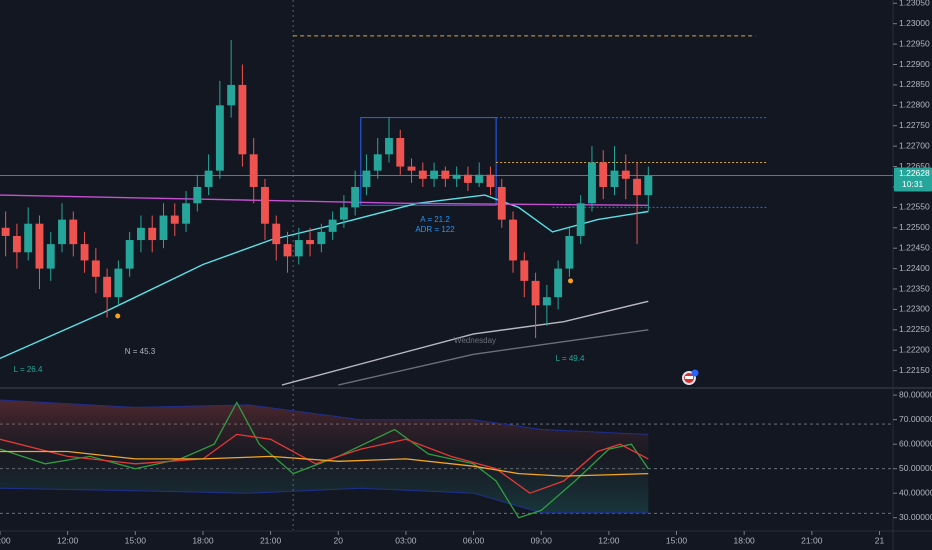 Image resolution: width=932 pixels, height=550 pixels. What do you see at coordinates (915, 517) in the screenshot?
I see `y-tick-label: 30.00000` at bounding box center [915, 517].